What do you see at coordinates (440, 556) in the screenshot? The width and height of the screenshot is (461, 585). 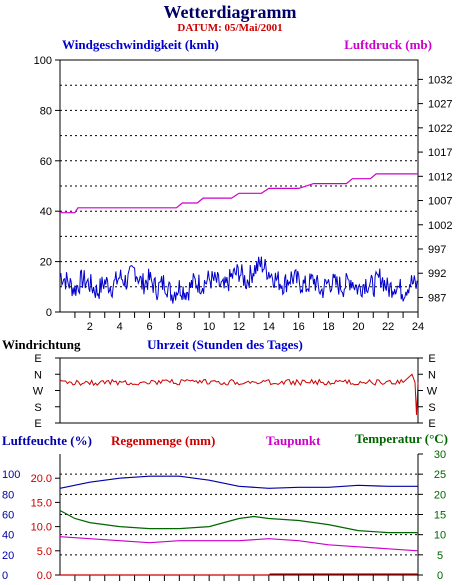 I see `temp-tick-label: 5` at bounding box center [440, 556].